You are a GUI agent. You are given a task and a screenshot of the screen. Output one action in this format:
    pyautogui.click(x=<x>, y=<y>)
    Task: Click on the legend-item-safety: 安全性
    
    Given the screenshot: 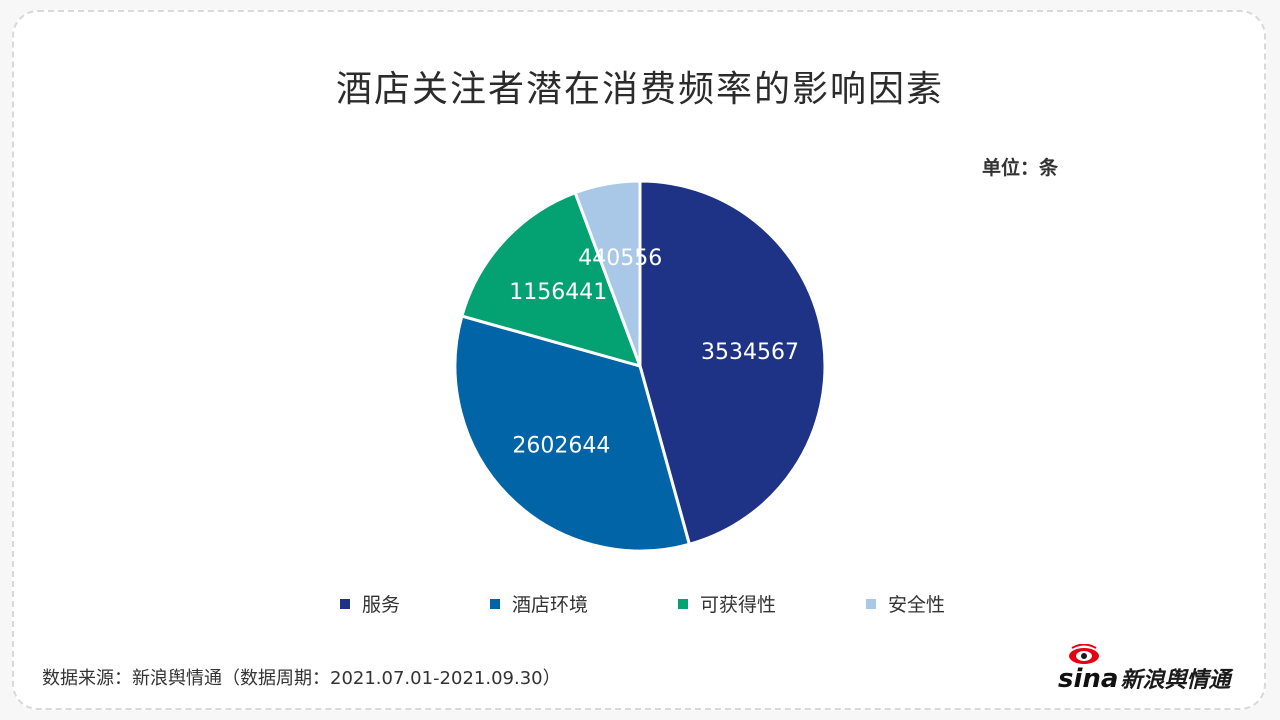 What is the action you would take?
    pyautogui.click(x=905, y=603)
    